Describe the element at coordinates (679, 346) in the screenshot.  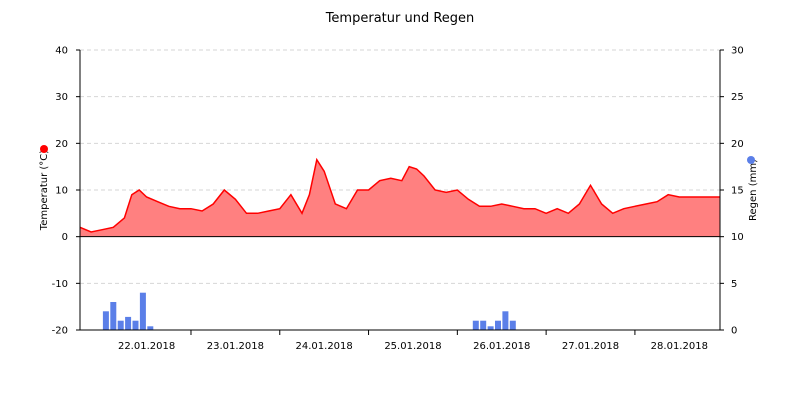
I see `x-tick-label: 28.01.2018` at that location.